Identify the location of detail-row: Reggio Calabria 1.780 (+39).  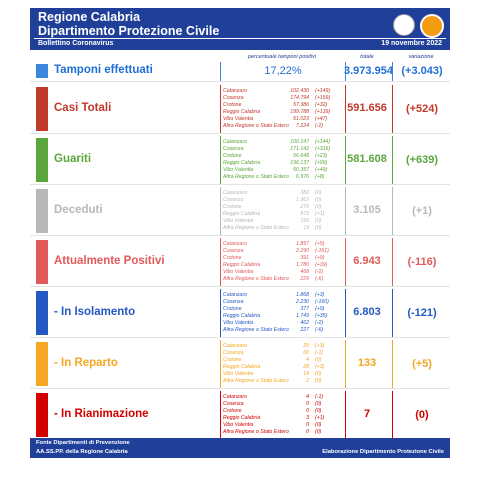
(283, 265).